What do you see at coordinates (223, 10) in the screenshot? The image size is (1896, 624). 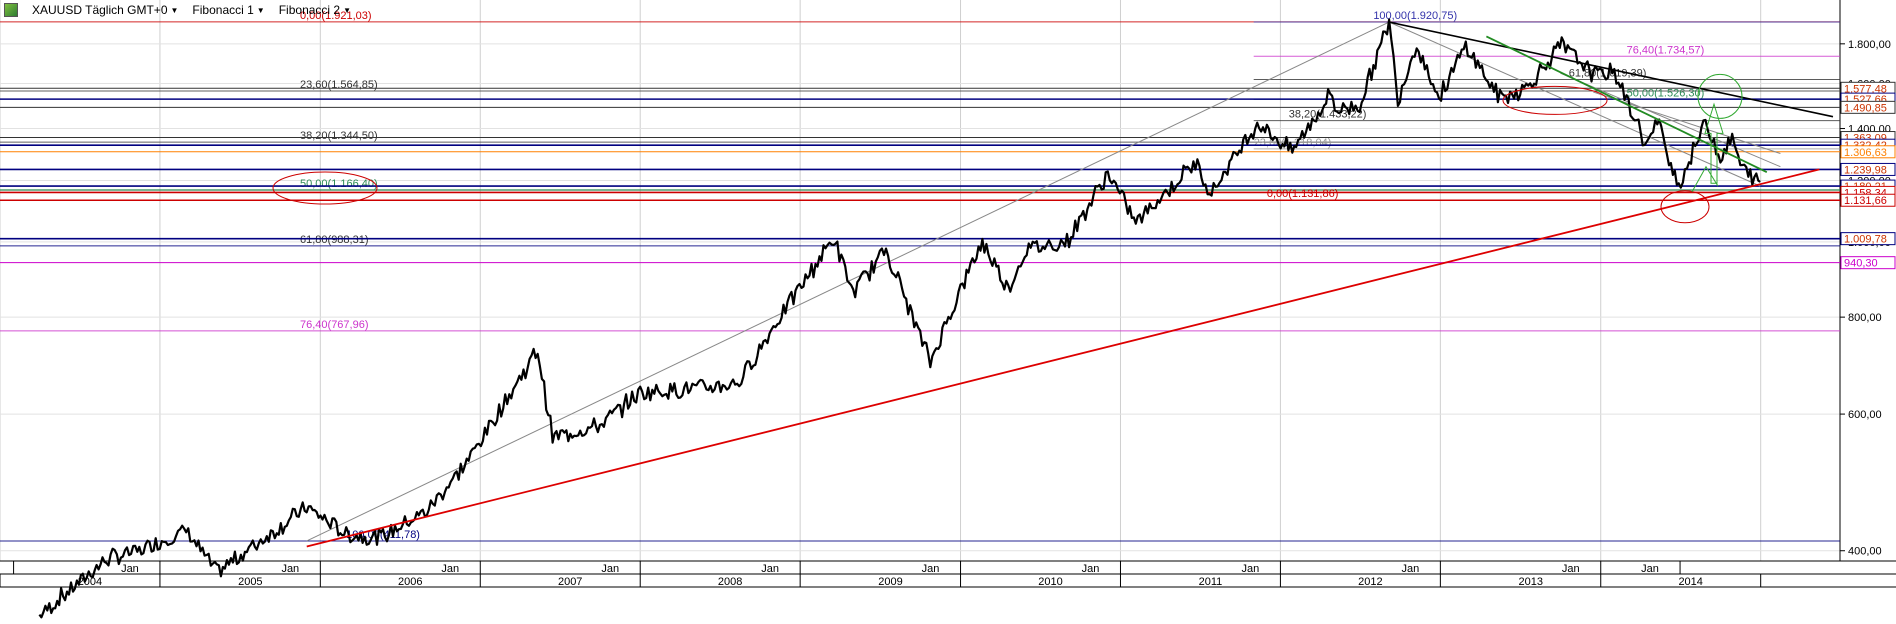 I see `fibonacci-1-label: Fibonacci 1` at bounding box center [223, 10].